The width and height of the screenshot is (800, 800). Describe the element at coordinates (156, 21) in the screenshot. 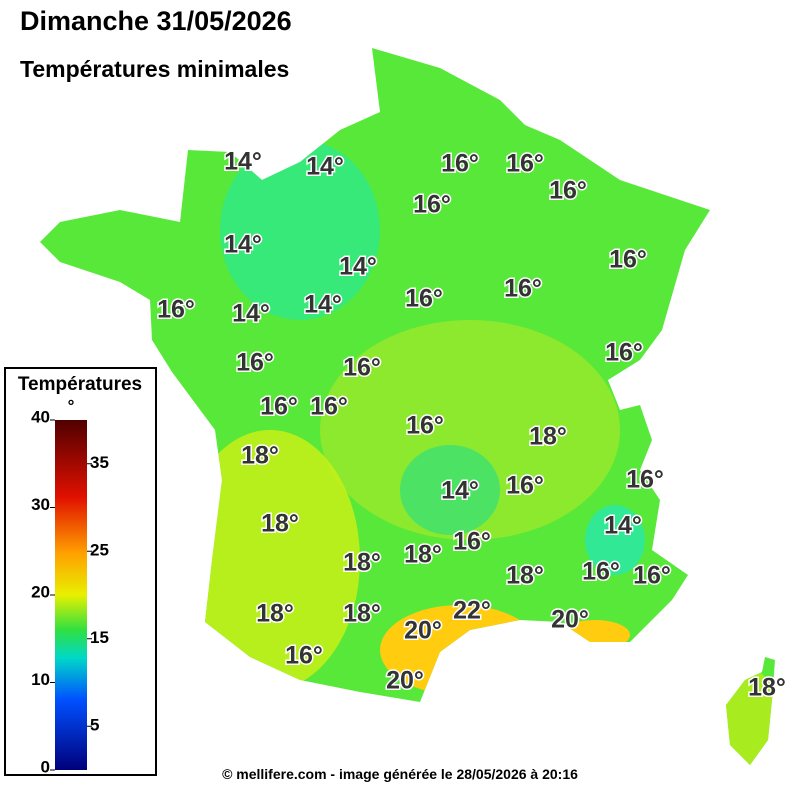

I see `title: Dimanche 31/05/2026` at that location.